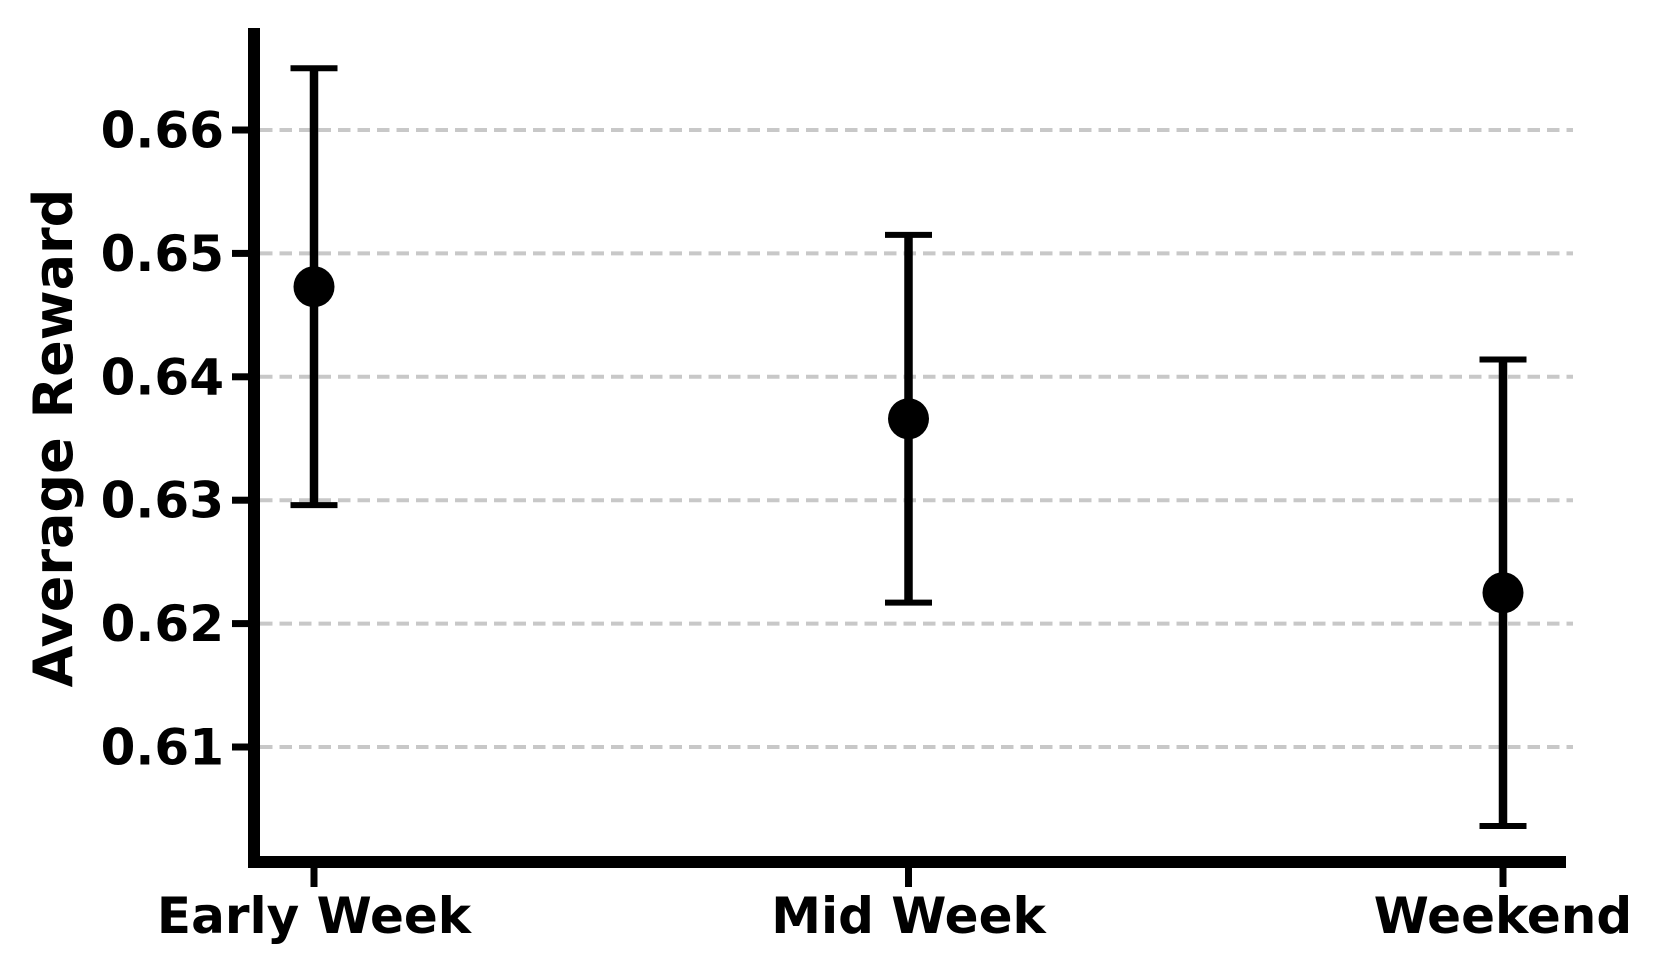  What do you see at coordinates (162, 624) in the screenshot?
I see `y-tick-label: 0.62` at bounding box center [162, 624].